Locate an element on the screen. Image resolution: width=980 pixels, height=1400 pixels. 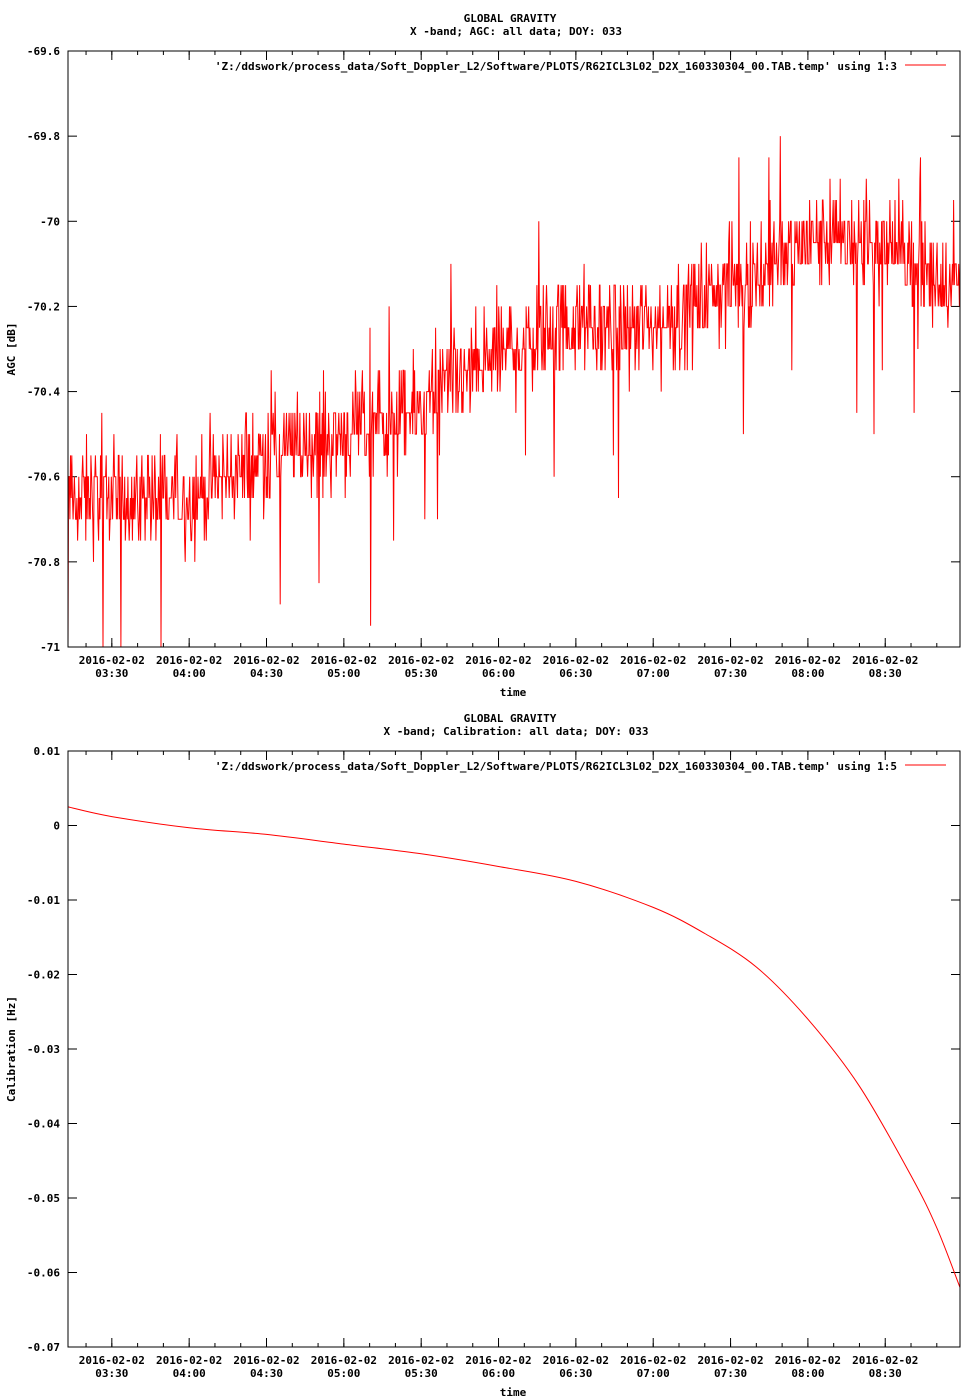
agc-chart-subtitle: X -band; AGC: all data; DOY: 033 is located at coordinates (516, 31).